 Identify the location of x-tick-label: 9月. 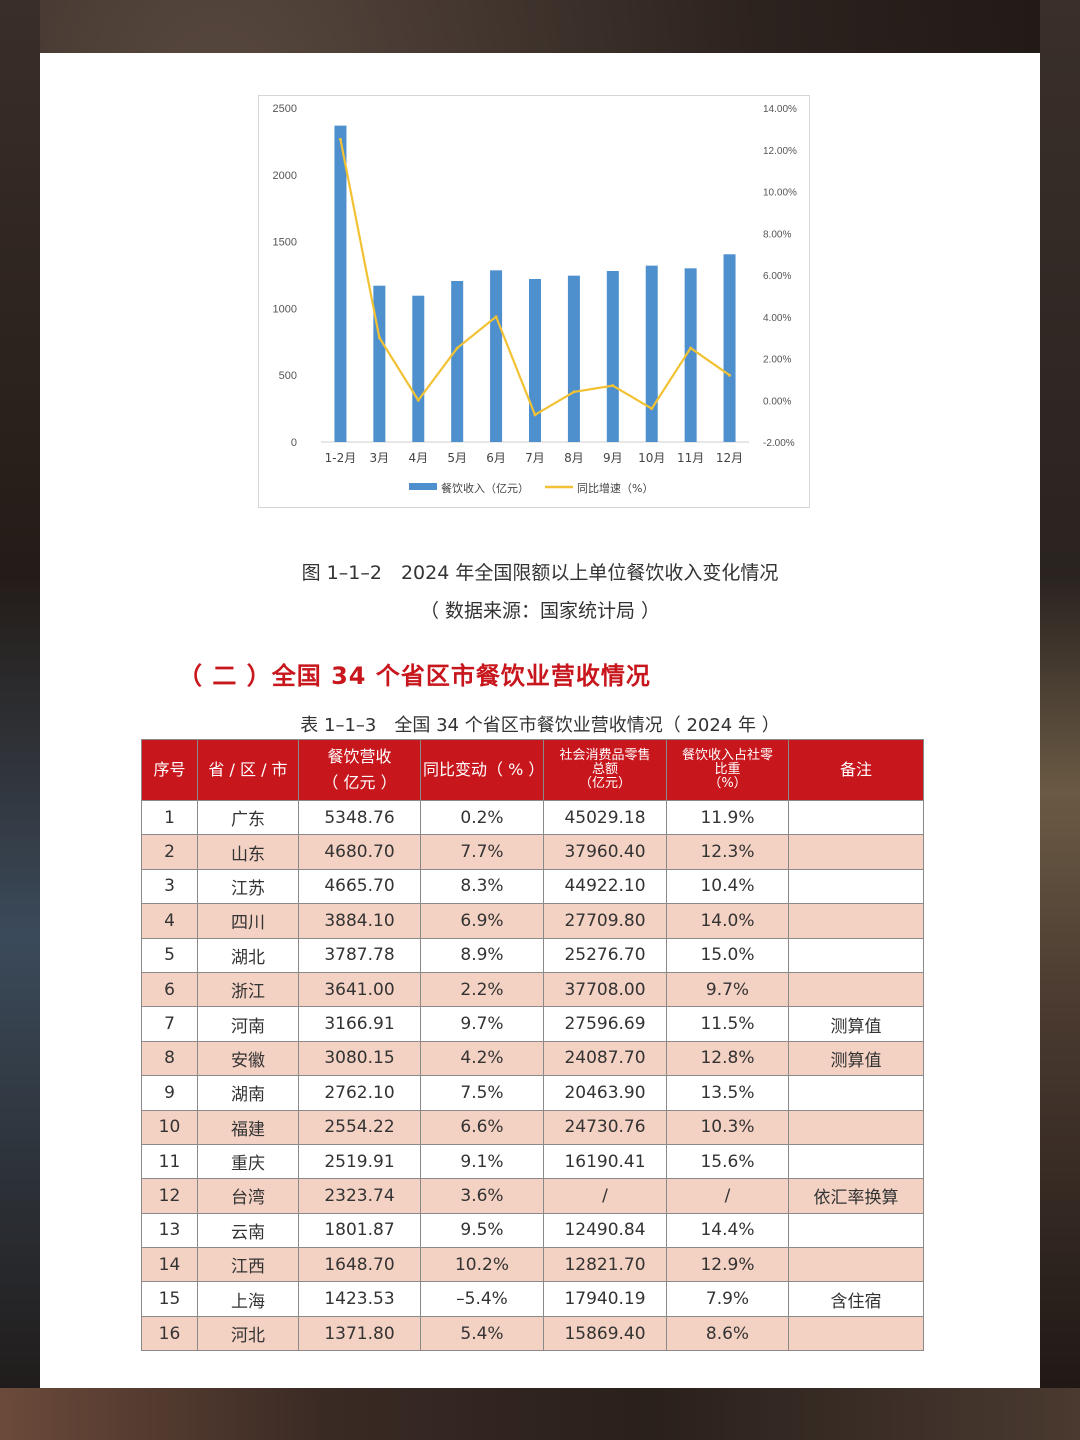
(613, 458).